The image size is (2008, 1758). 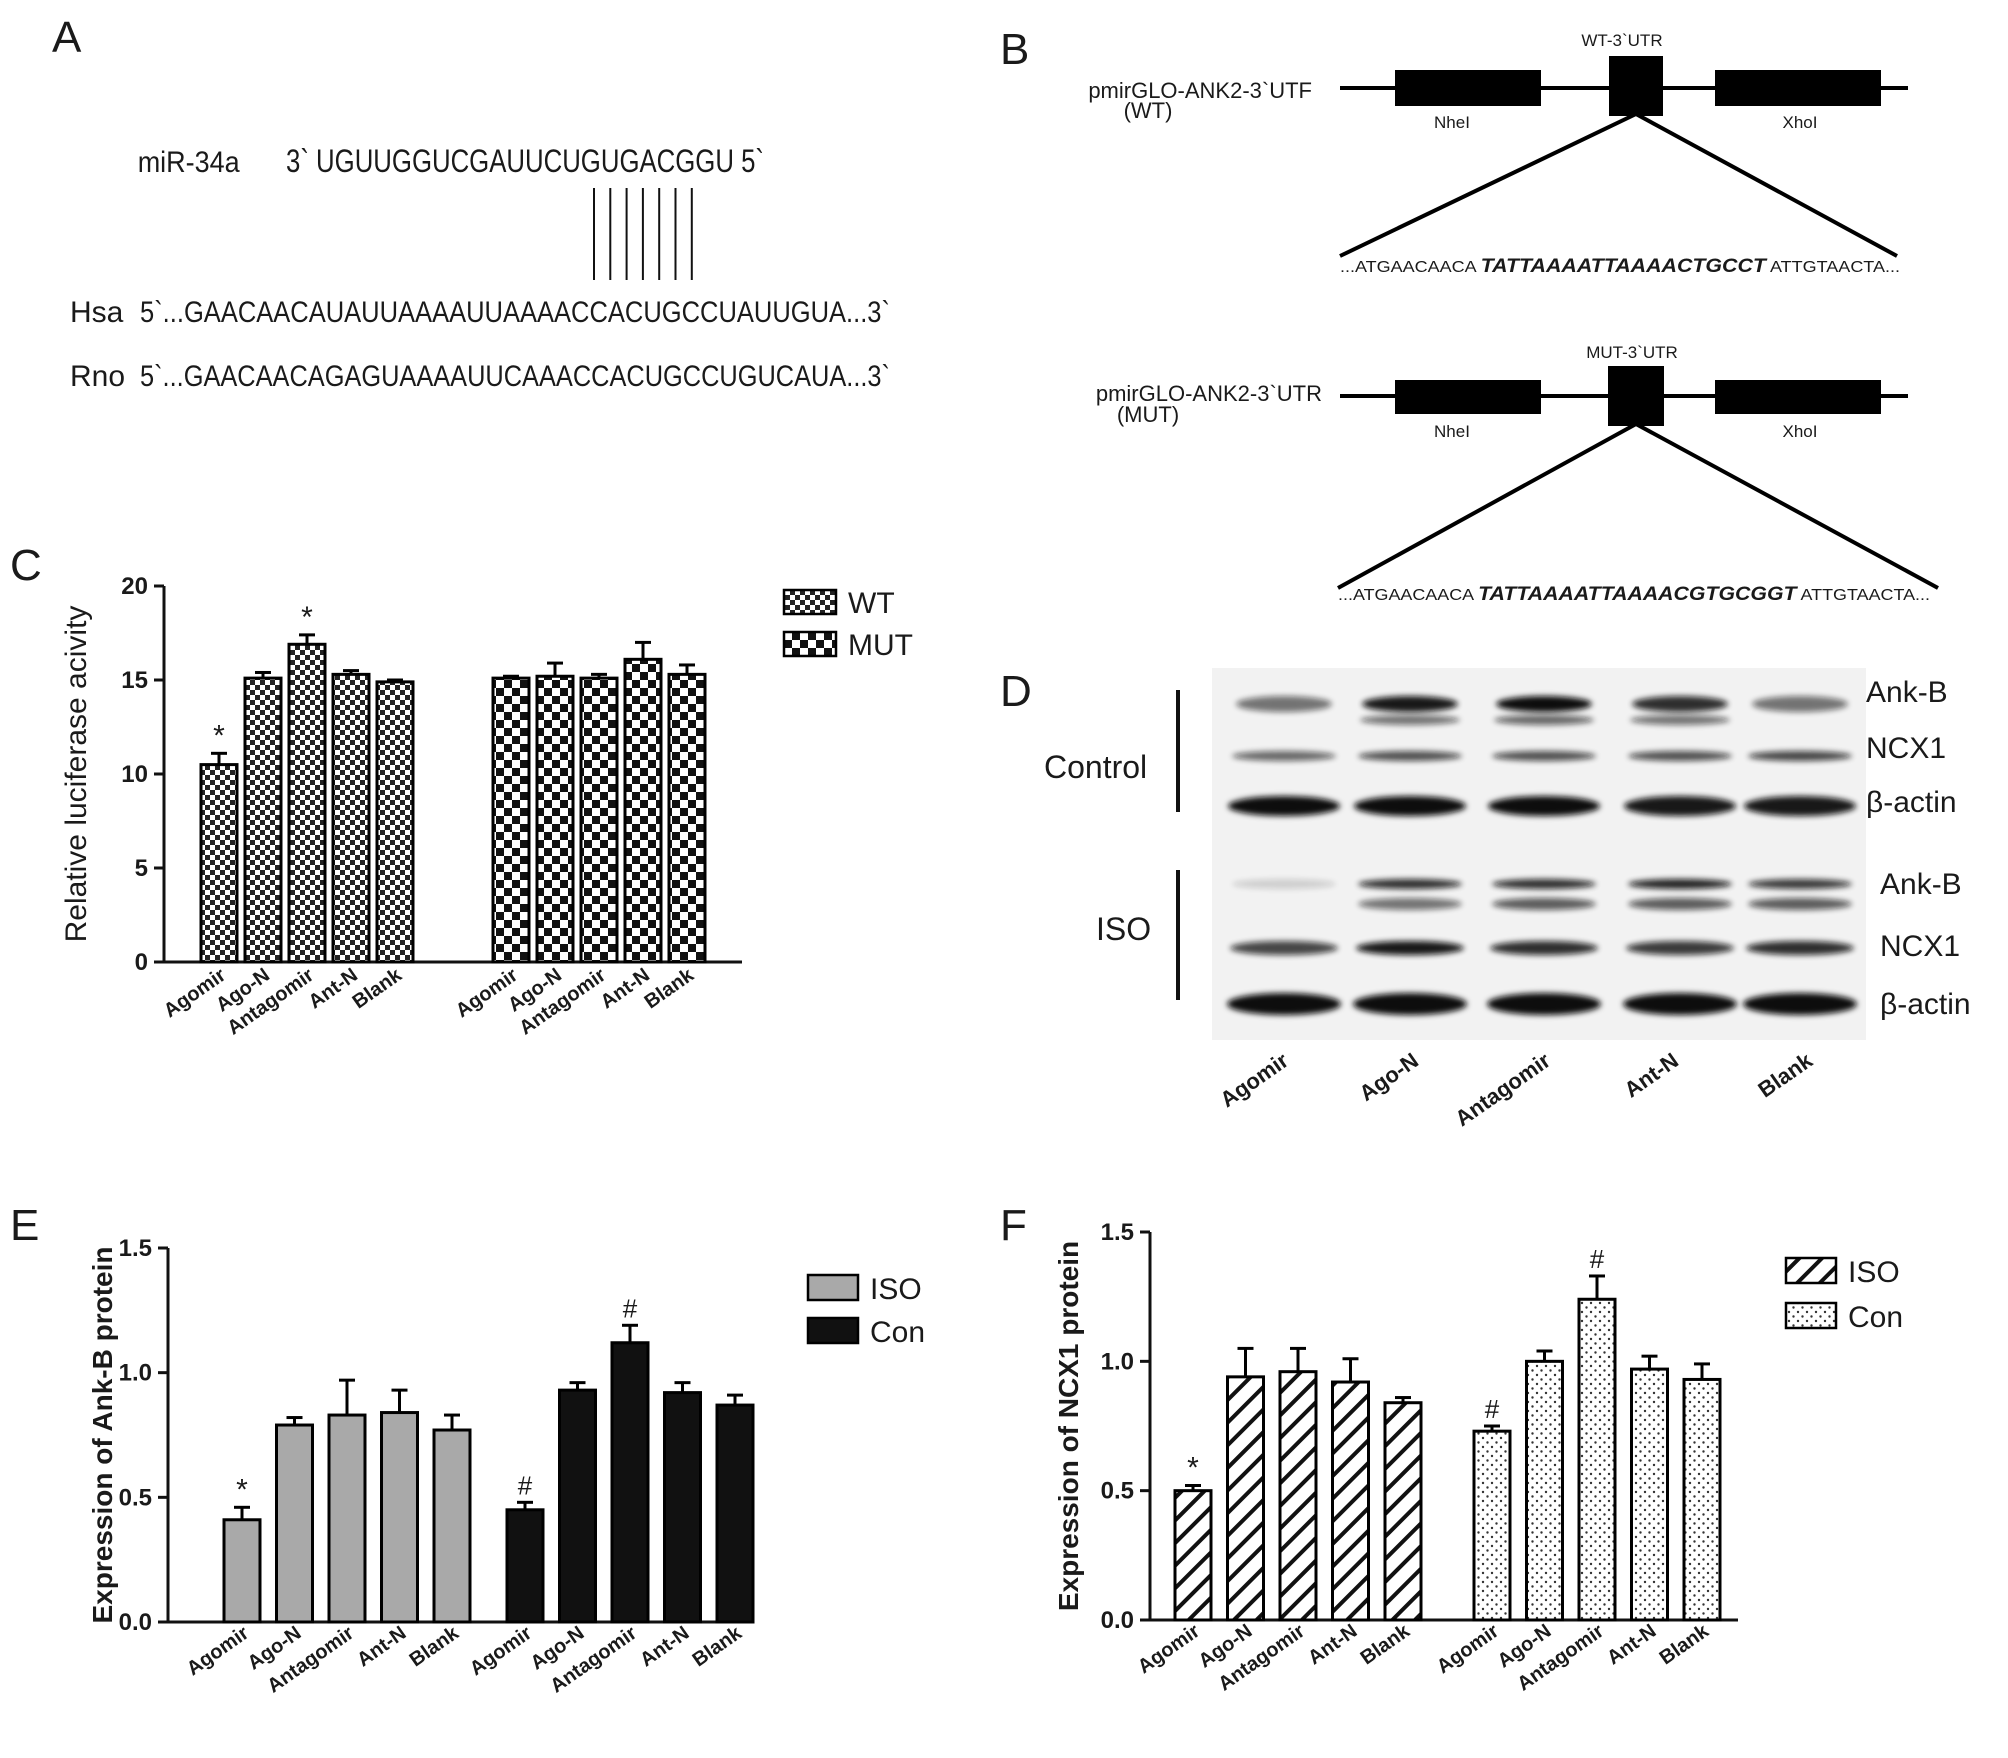 What do you see at coordinates (1095, 767) in the screenshot?
I see `group-label-control: Control` at bounding box center [1095, 767].